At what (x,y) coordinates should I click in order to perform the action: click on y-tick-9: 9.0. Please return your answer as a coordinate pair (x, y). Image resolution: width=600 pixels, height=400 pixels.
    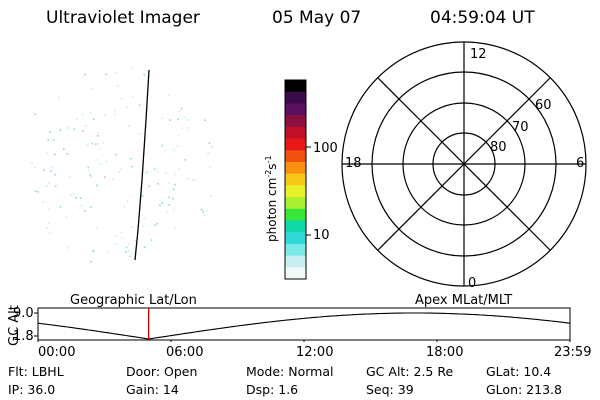
    Looking at the image, I should click on (23, 313).